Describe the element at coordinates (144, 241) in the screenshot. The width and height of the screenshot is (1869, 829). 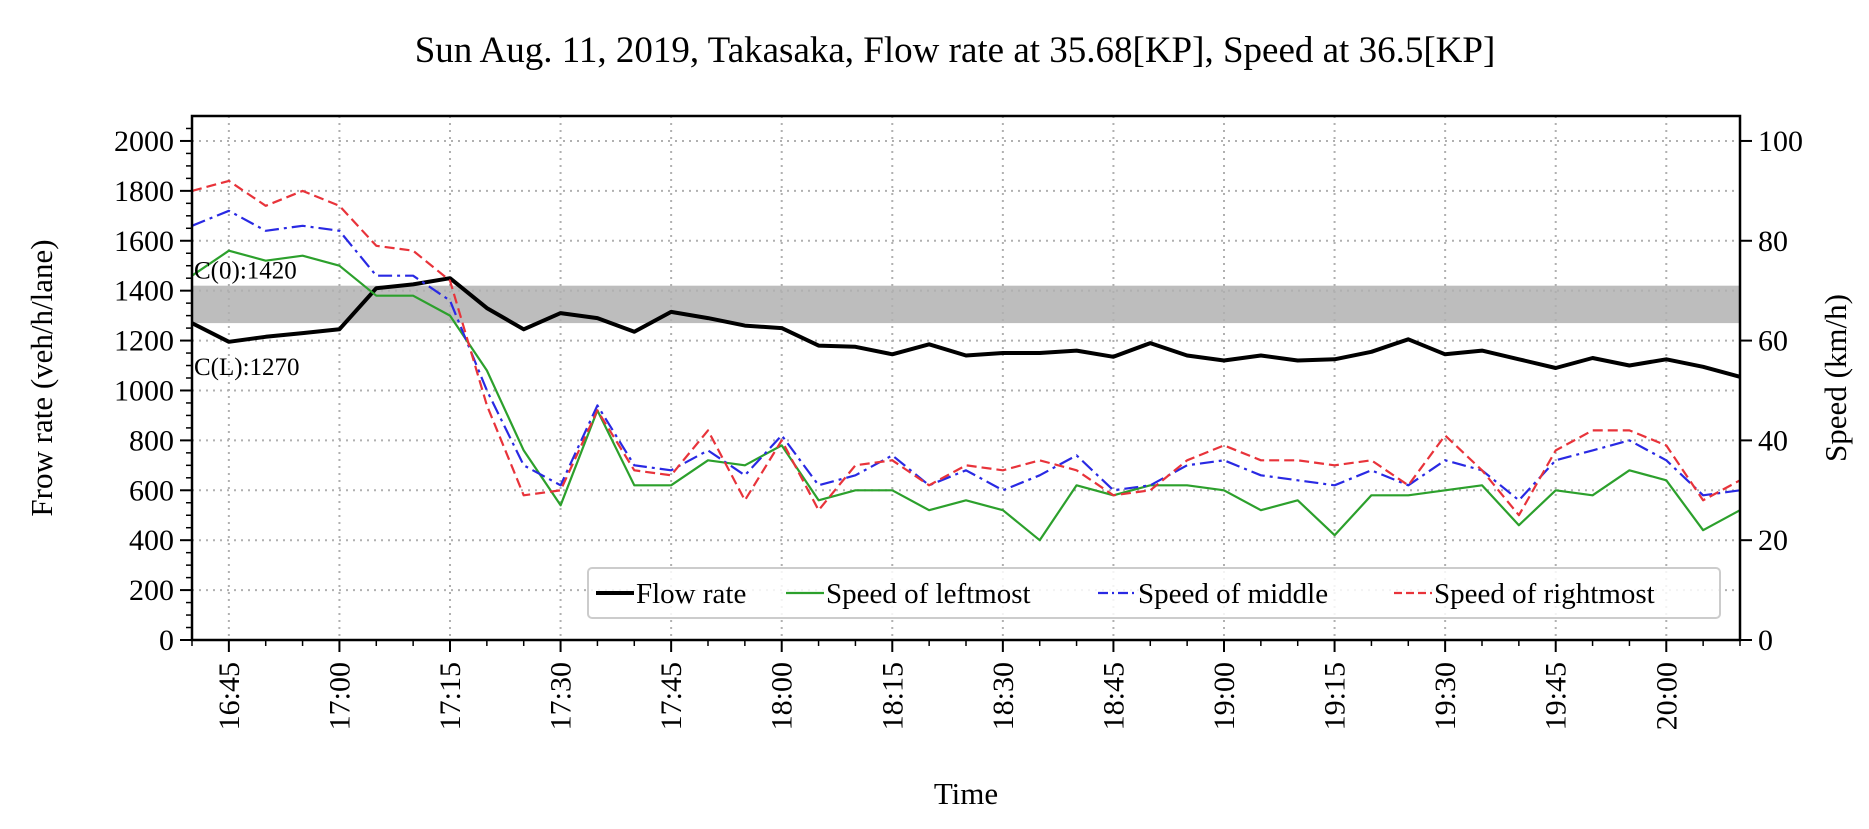
I see `y-left-tick-label-8: 1600` at that location.